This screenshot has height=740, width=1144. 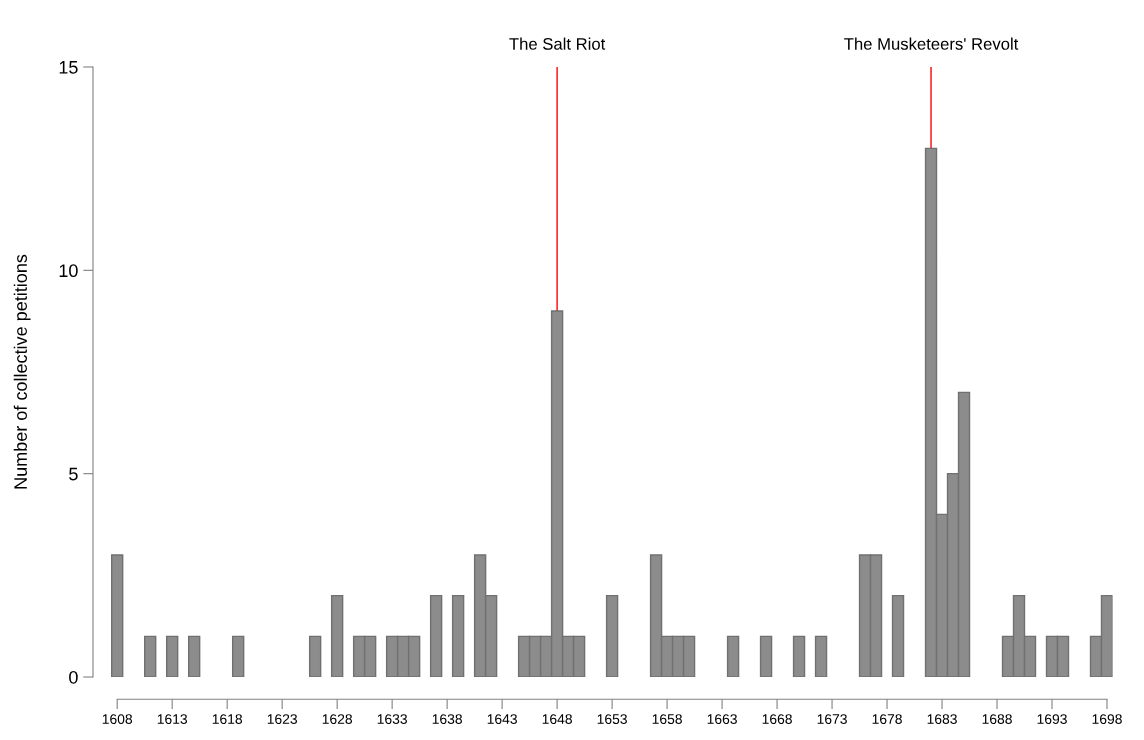 I want to click on y-tick-label: 10, so click(x=68, y=271).